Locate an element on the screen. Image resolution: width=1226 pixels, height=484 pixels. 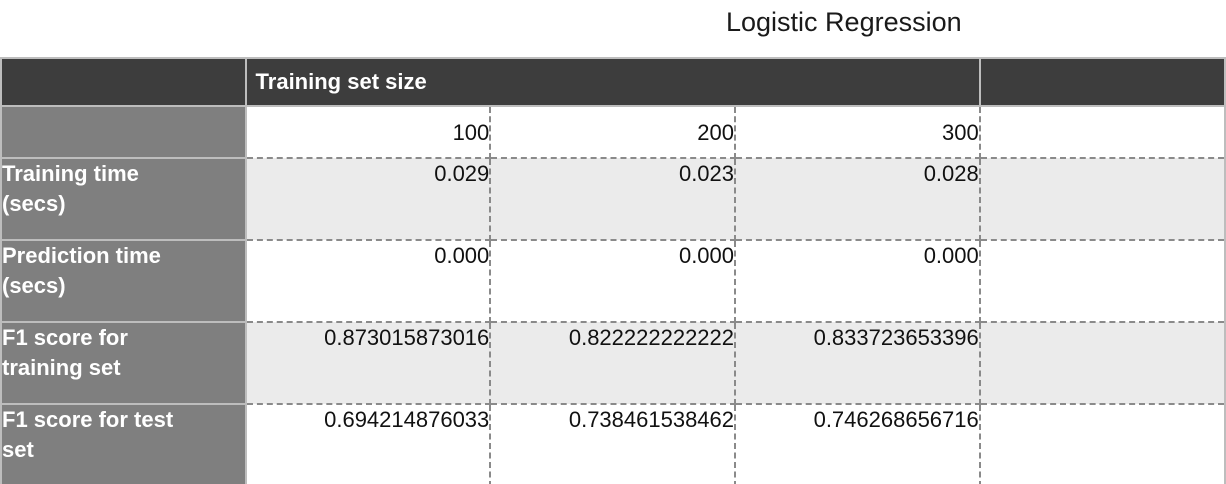
row-label: Prediction time (secs) is located at coordinates (123, 281).